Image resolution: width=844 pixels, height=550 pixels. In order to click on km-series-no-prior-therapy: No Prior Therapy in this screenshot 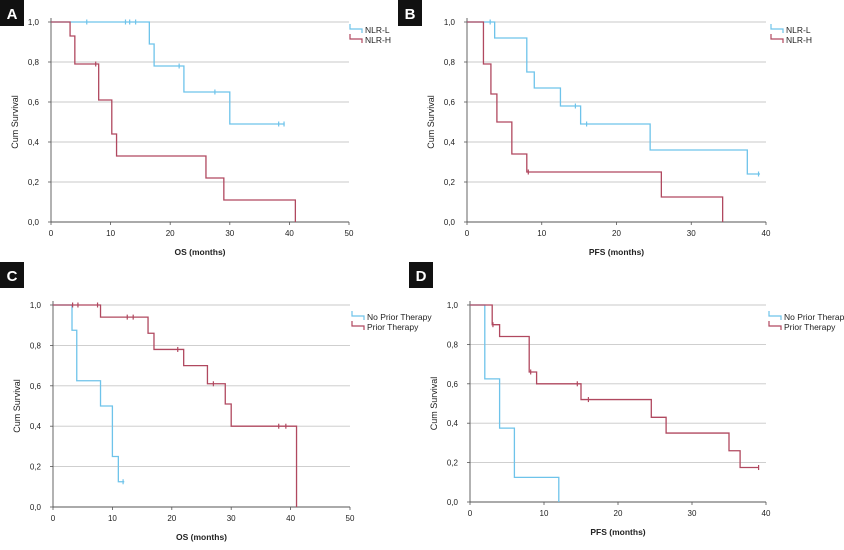, I will do `click(242, 394)`.